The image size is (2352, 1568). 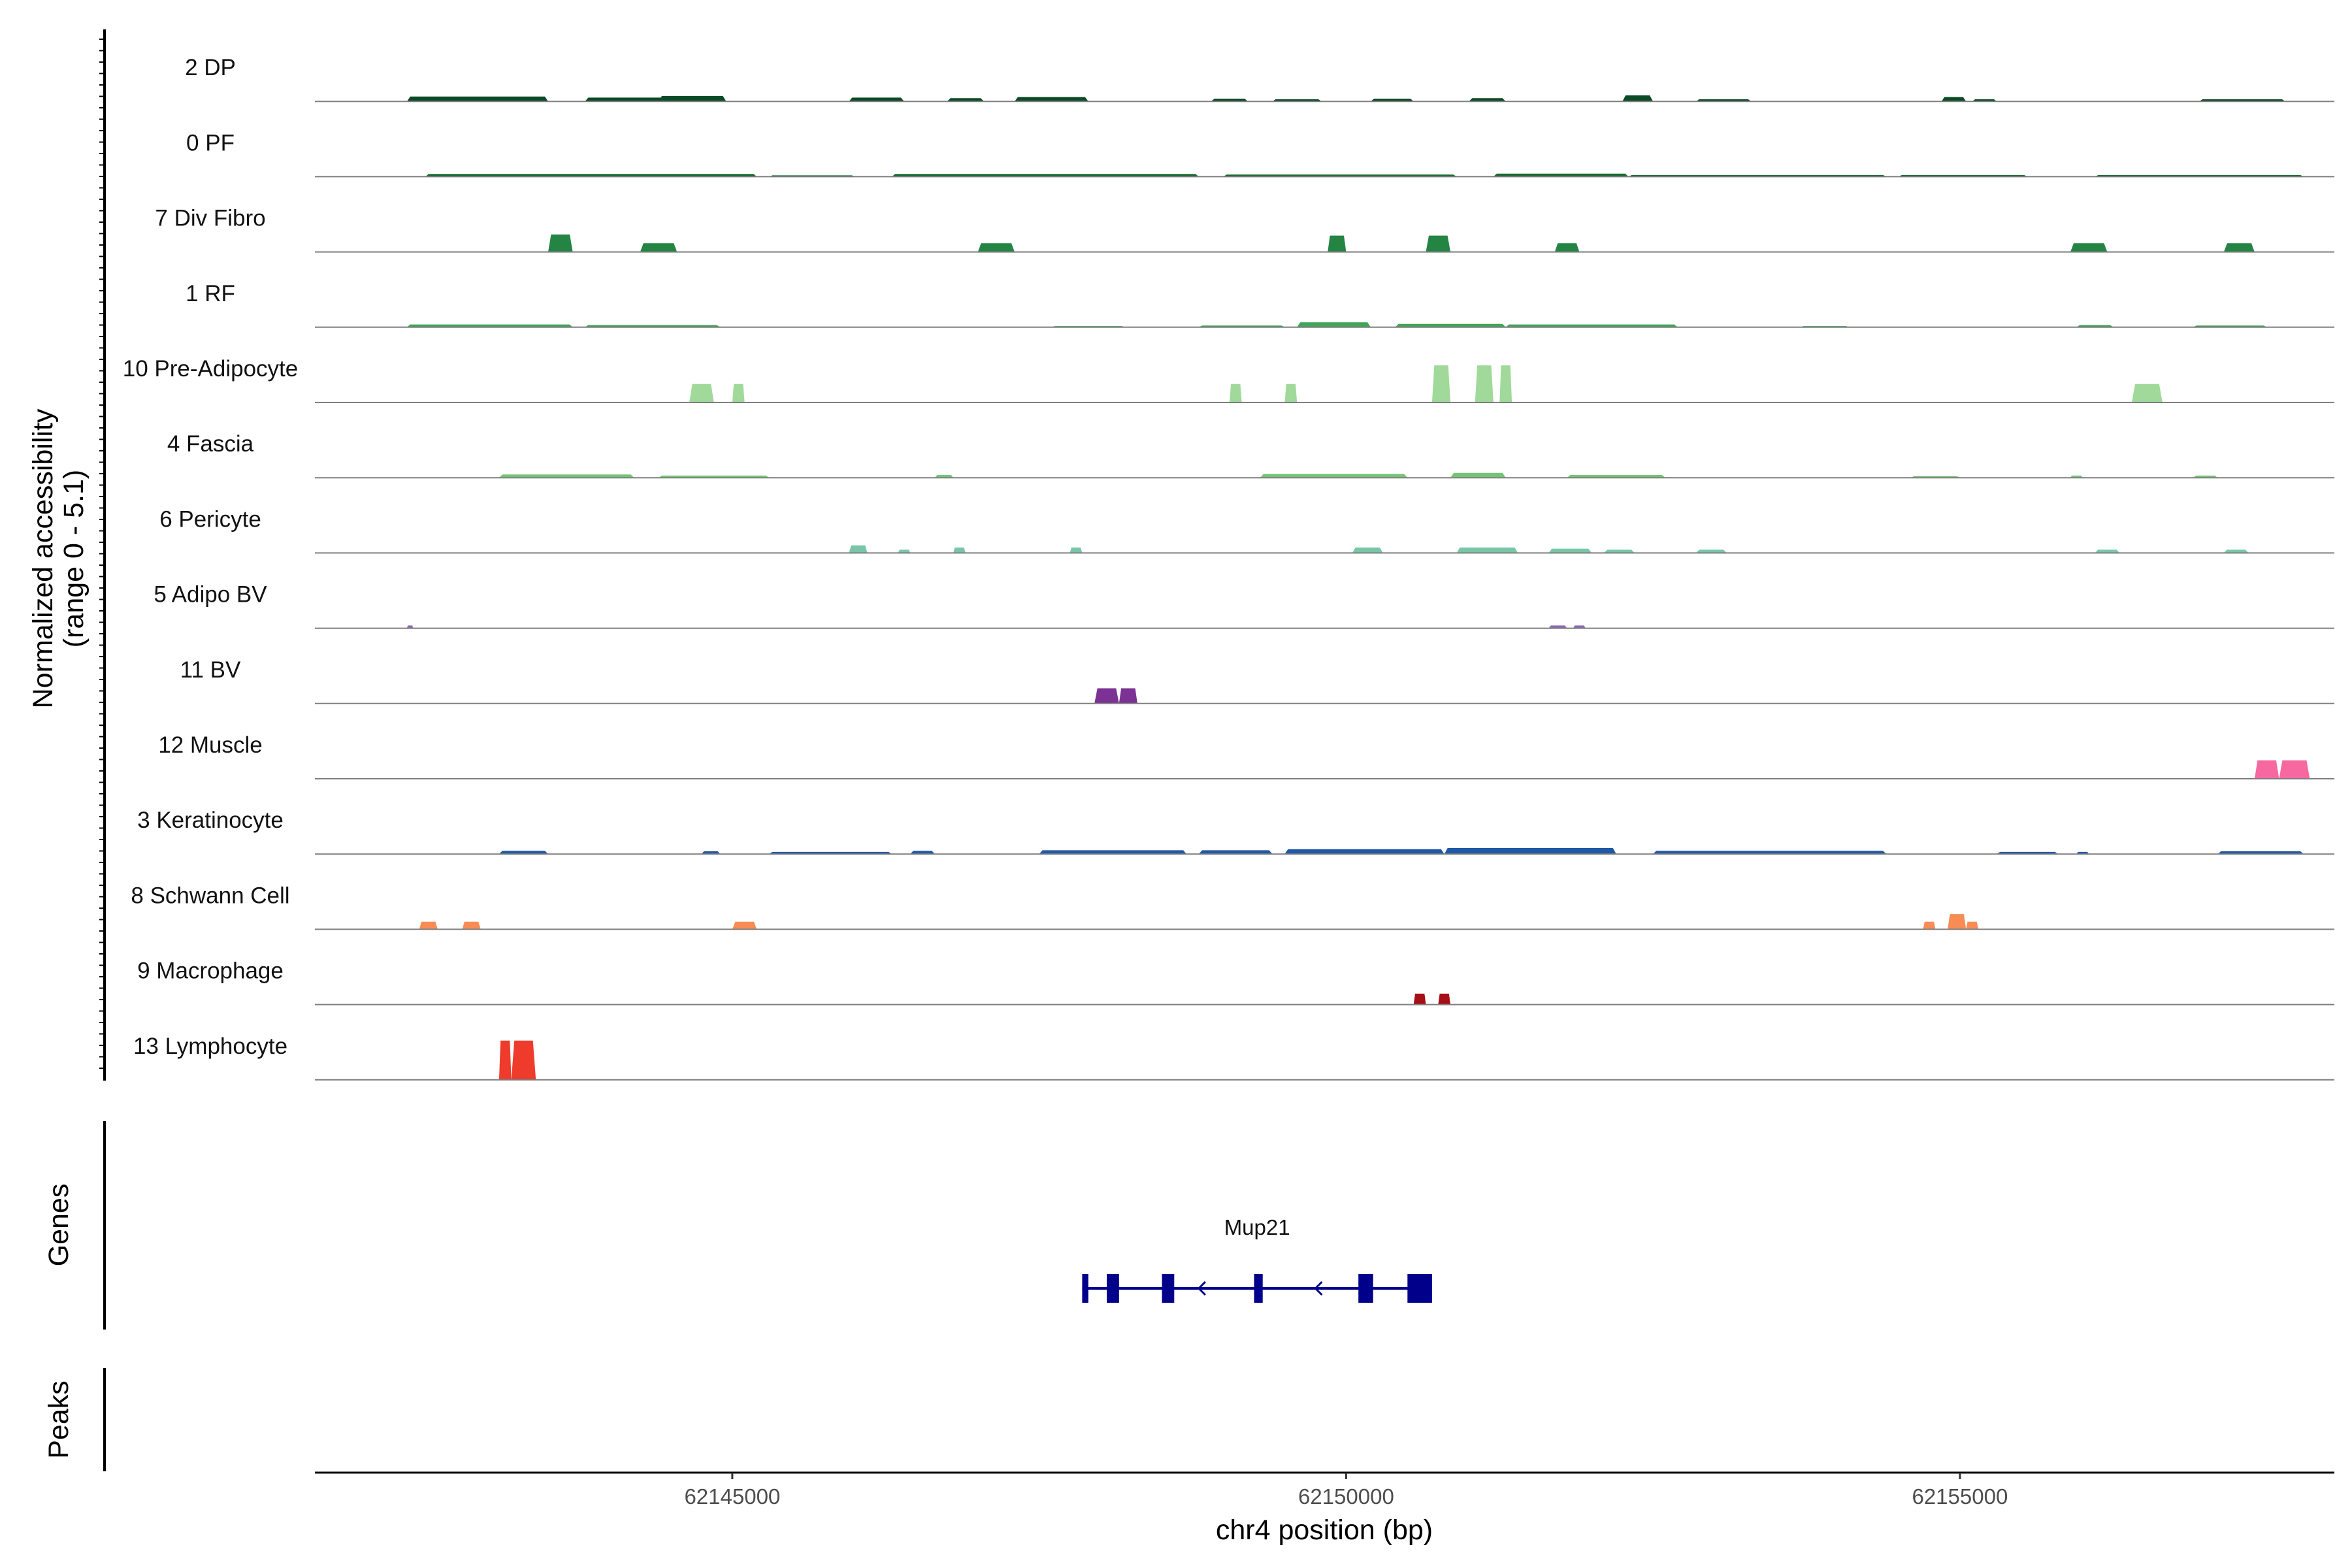 I want to click on track-13-lymphocyte: 13 Lymphocyte, so click(x=1233, y=1057).